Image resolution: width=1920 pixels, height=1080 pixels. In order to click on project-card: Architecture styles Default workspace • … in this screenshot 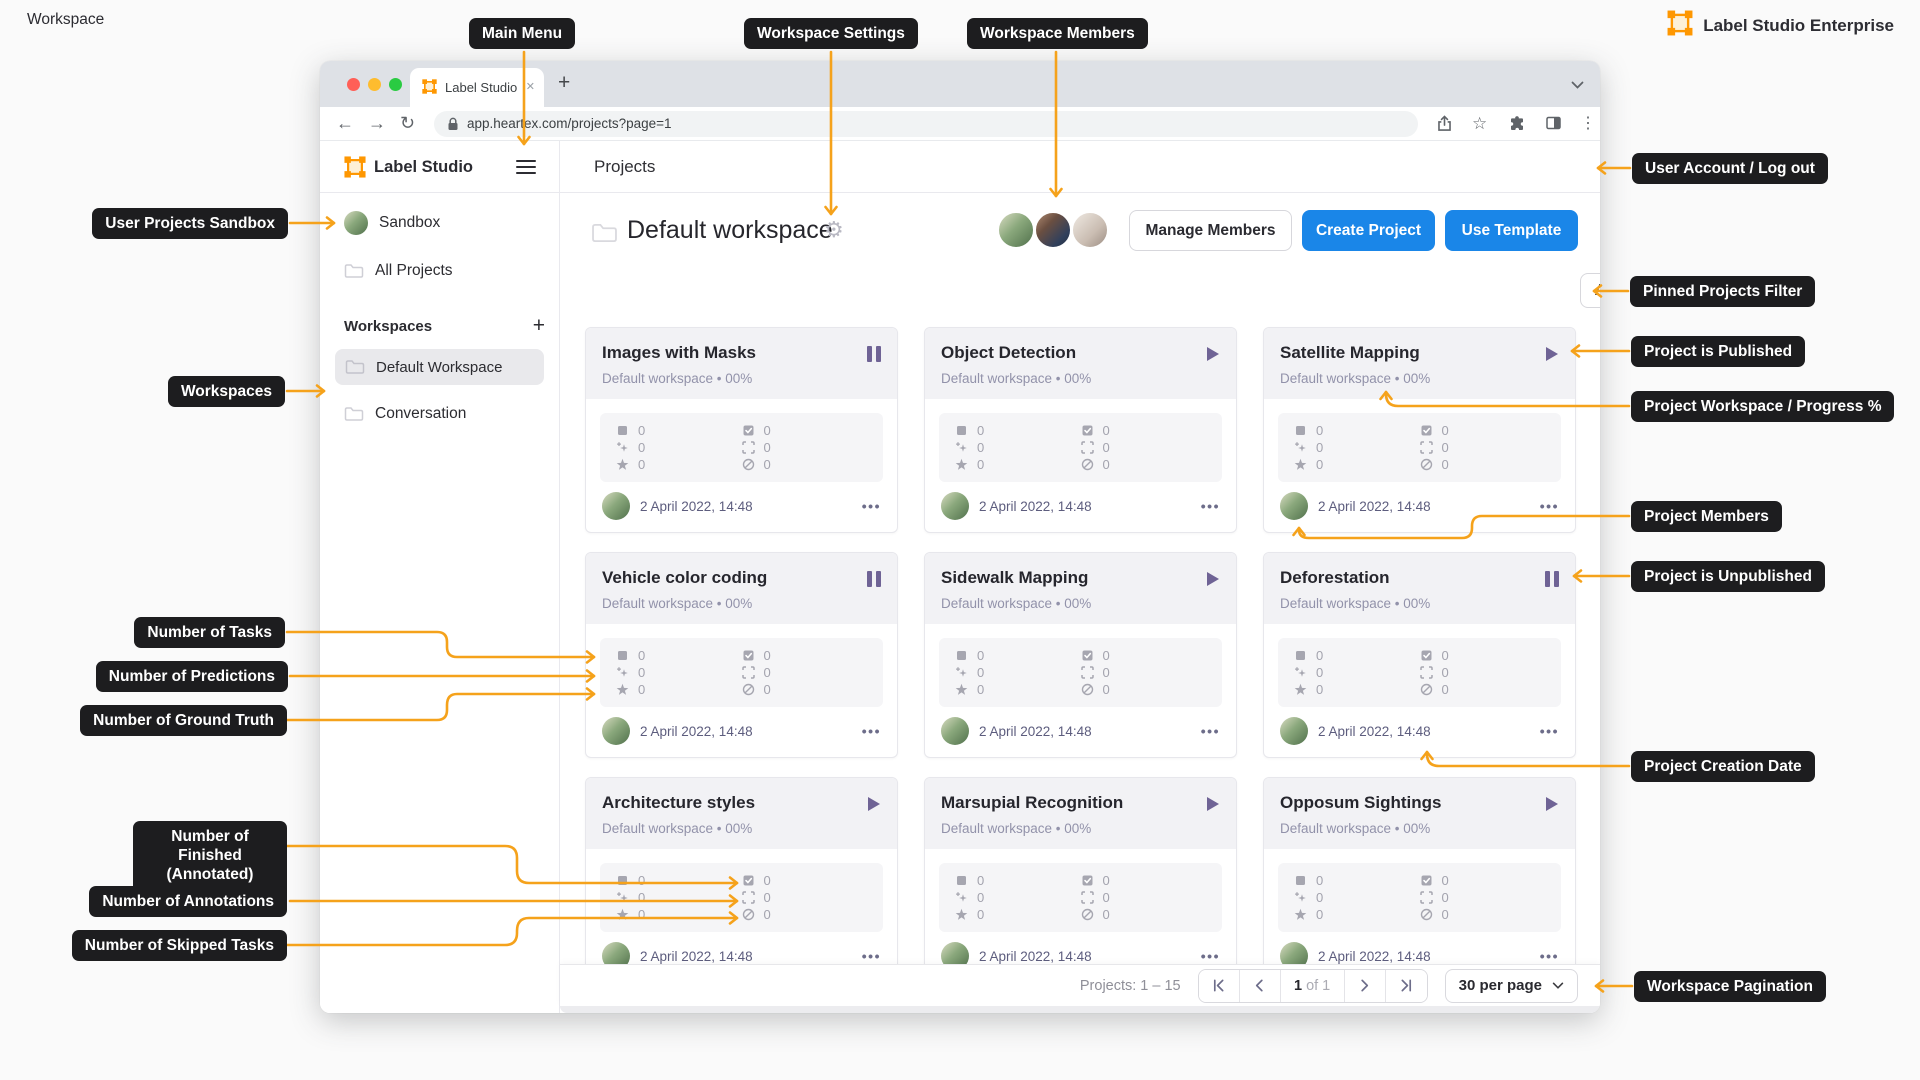, I will do `click(741, 880)`.